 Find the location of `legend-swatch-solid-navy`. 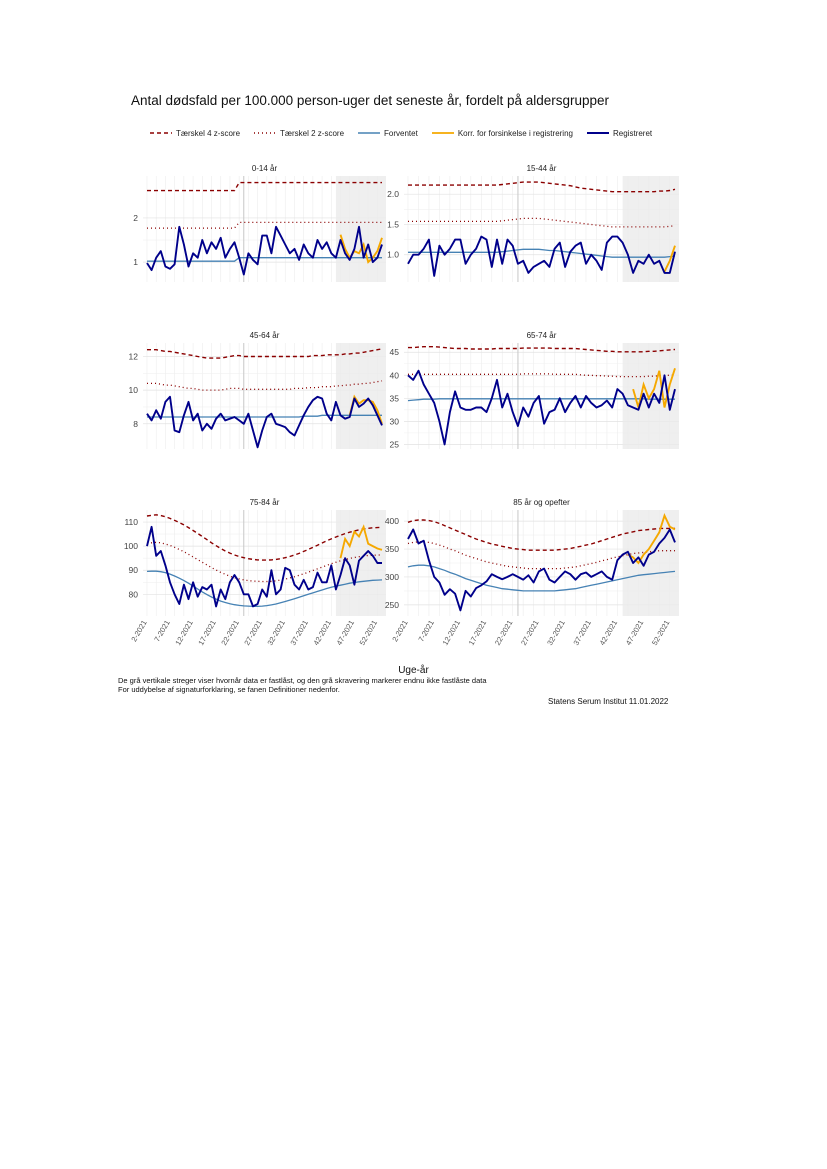

legend-swatch-solid-navy is located at coordinates (597, 133).